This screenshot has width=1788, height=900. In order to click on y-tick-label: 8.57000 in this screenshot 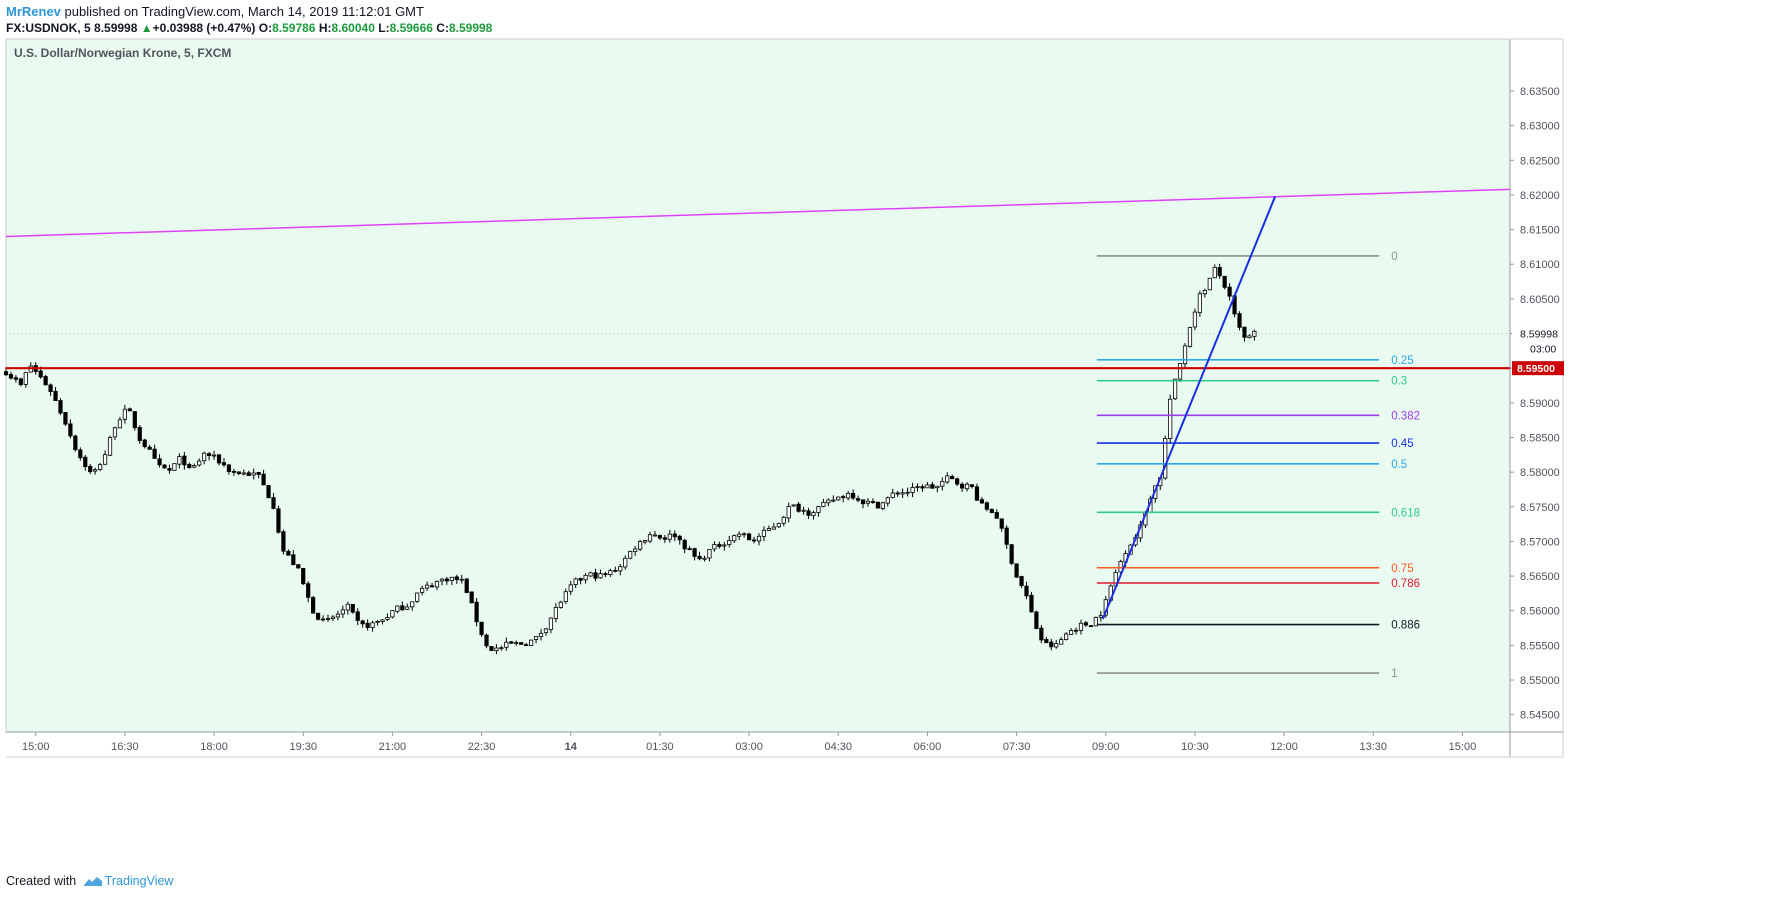, I will do `click(1540, 542)`.